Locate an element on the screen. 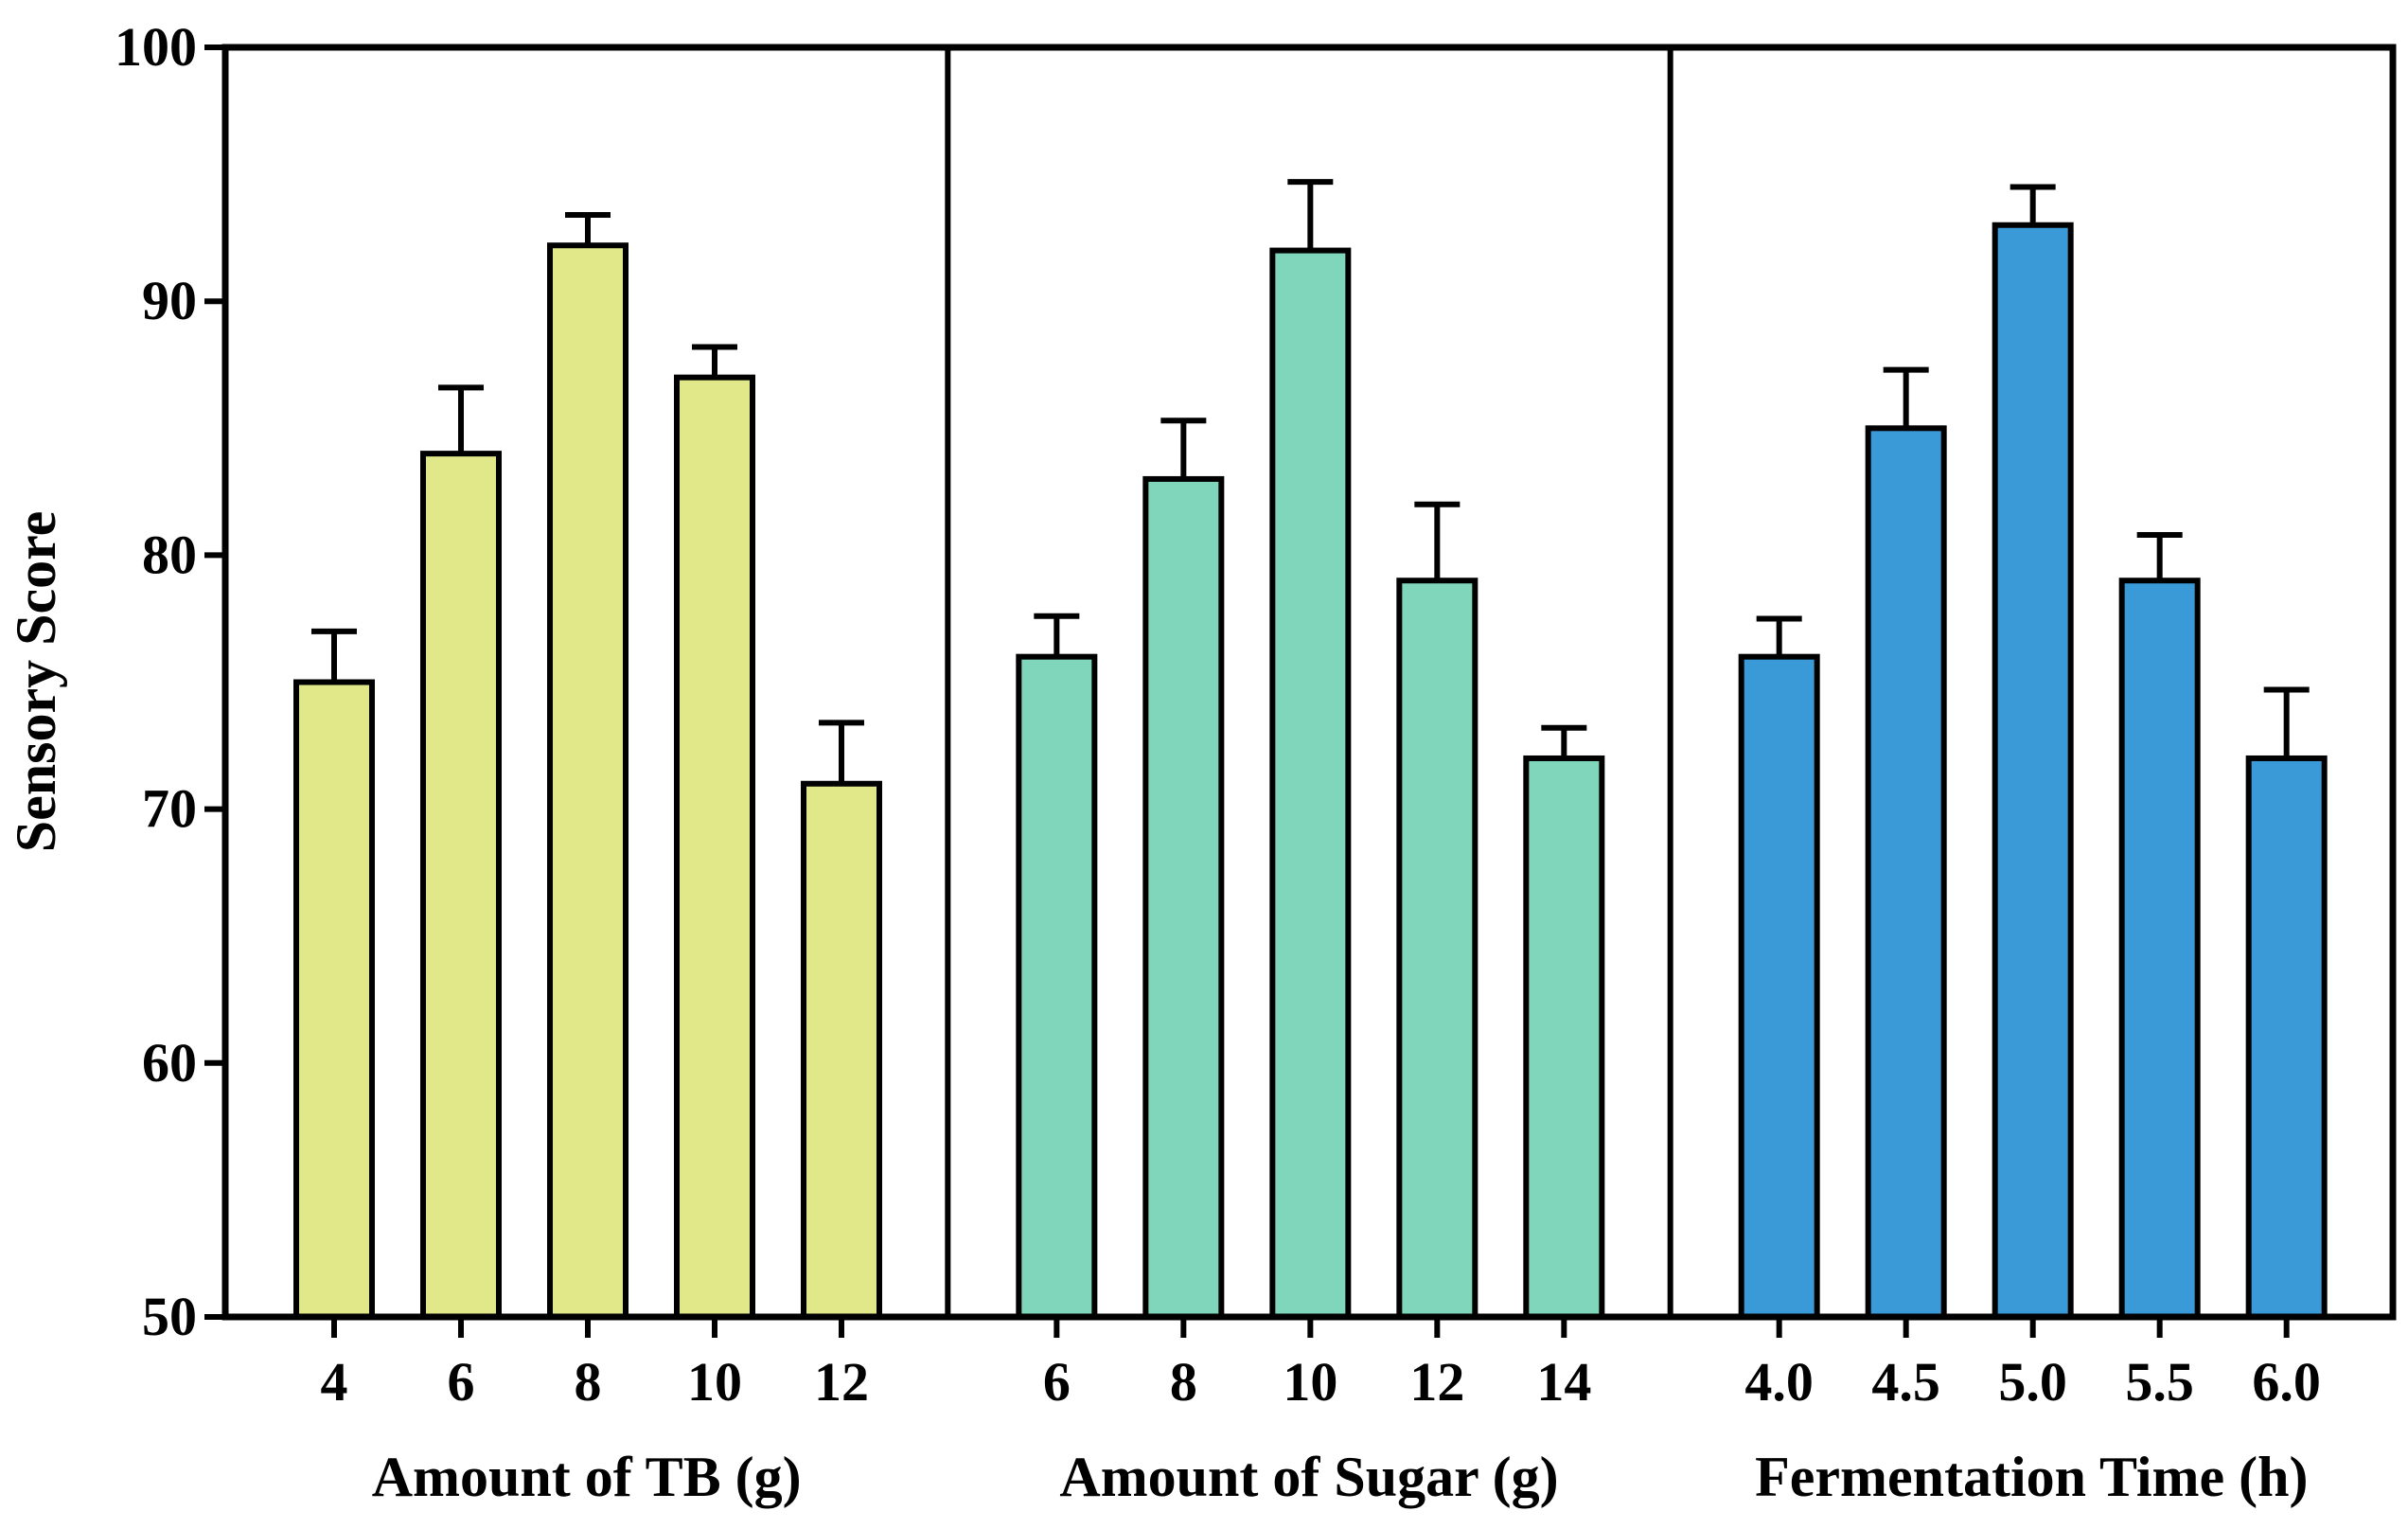 The image size is (2408, 1529). x-tick-label: 14 is located at coordinates (1563, 1382).